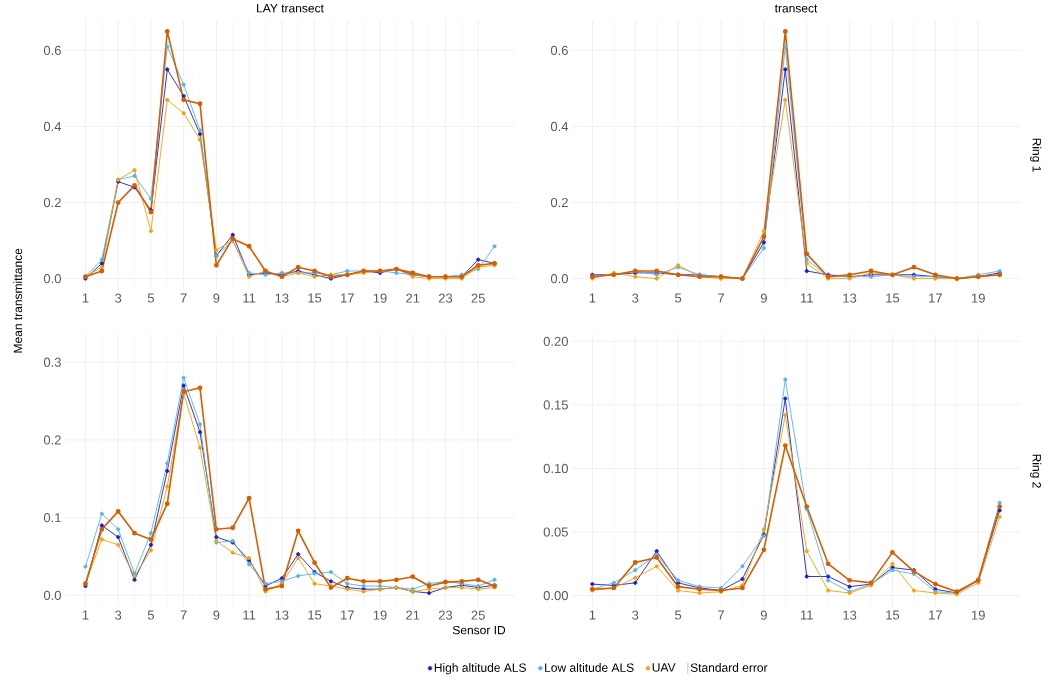 Image resolution: width=1046 pixels, height=691 pixels. What do you see at coordinates (664, 667) in the screenshot?
I see `legend-label: UAV` at bounding box center [664, 667].